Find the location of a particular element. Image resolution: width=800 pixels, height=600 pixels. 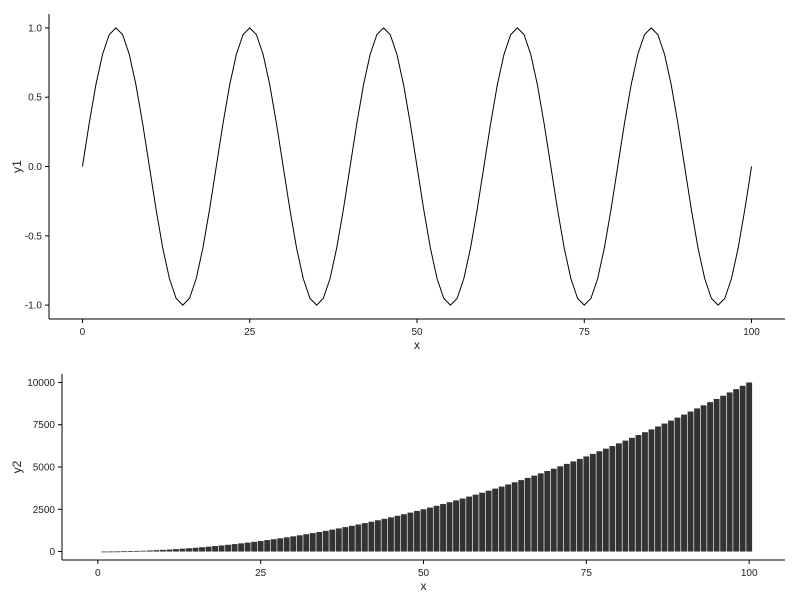

y-tick-label: 0 is located at coordinates (52, 552).